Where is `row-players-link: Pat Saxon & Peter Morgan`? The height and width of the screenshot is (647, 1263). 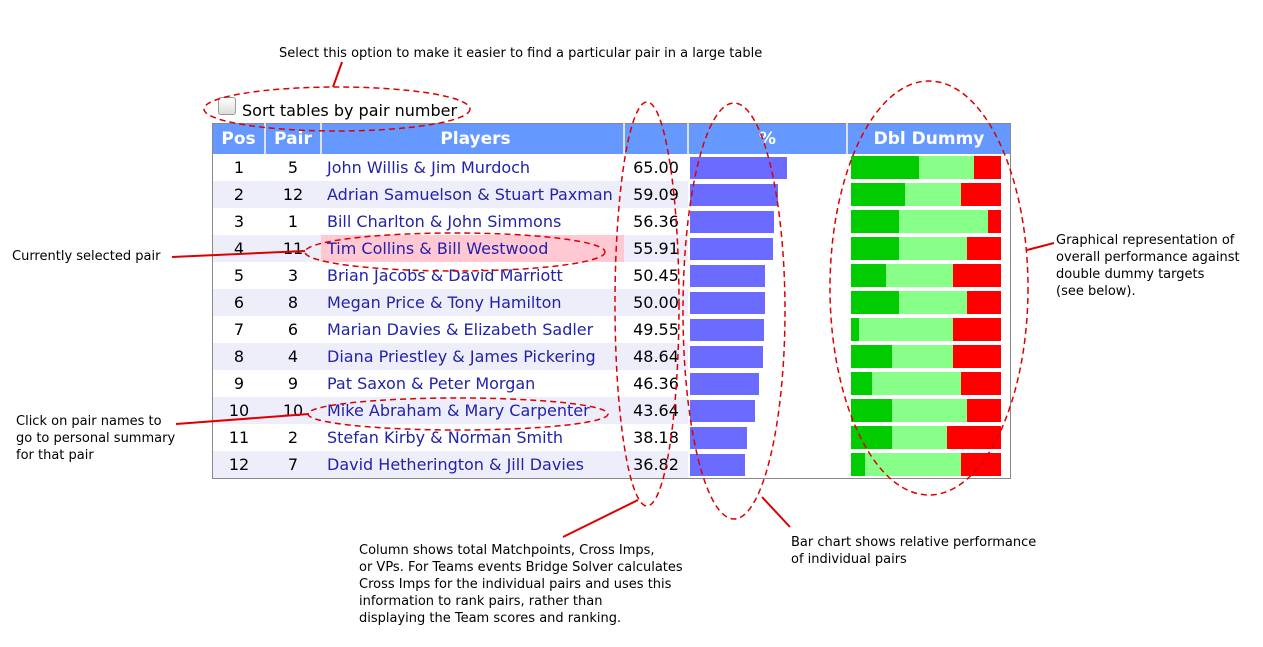 row-players-link: Pat Saxon & Peter Morgan is located at coordinates (431, 383).